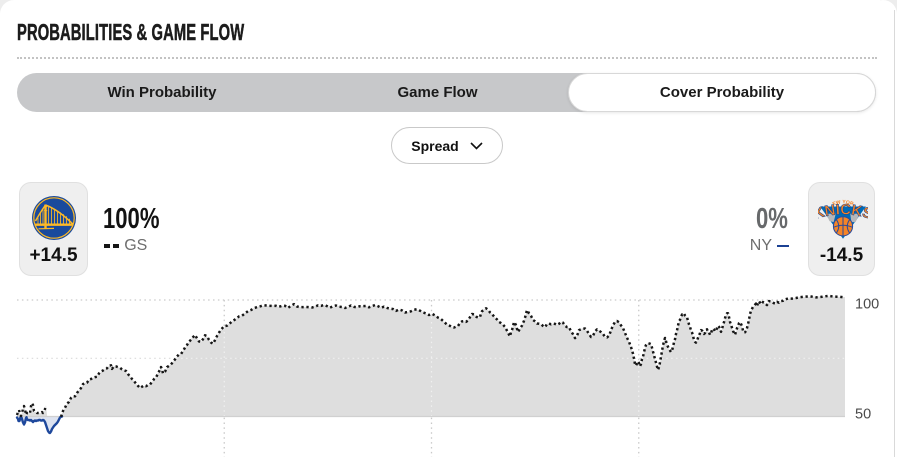  Describe the element at coordinates (863, 415) in the screenshot. I see `svg-text: 50` at that location.